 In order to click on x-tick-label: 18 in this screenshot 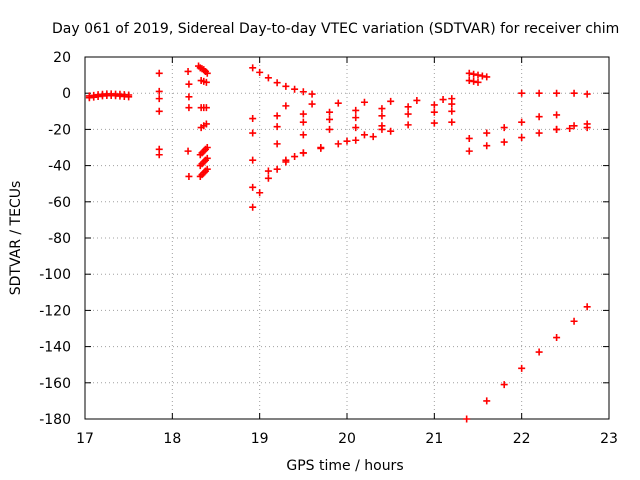, I will do `click(172, 439)`.